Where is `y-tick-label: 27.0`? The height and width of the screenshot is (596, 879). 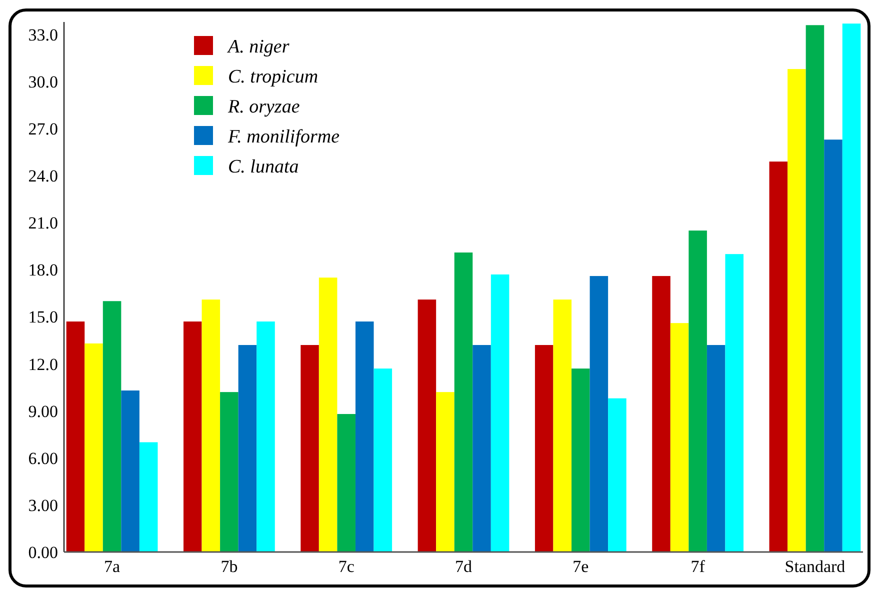 y-tick-label: 27.0 is located at coordinates (43, 129).